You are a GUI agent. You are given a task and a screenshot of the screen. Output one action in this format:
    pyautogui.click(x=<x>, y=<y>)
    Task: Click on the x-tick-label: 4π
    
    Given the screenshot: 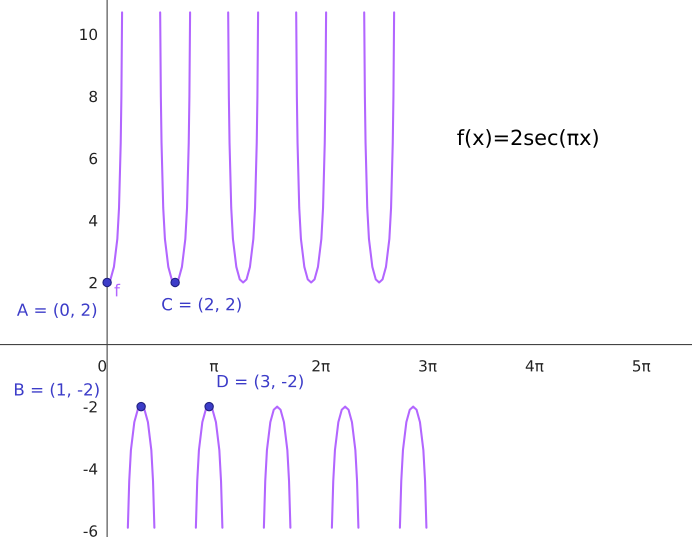 What is the action you would take?
    pyautogui.click(x=535, y=366)
    